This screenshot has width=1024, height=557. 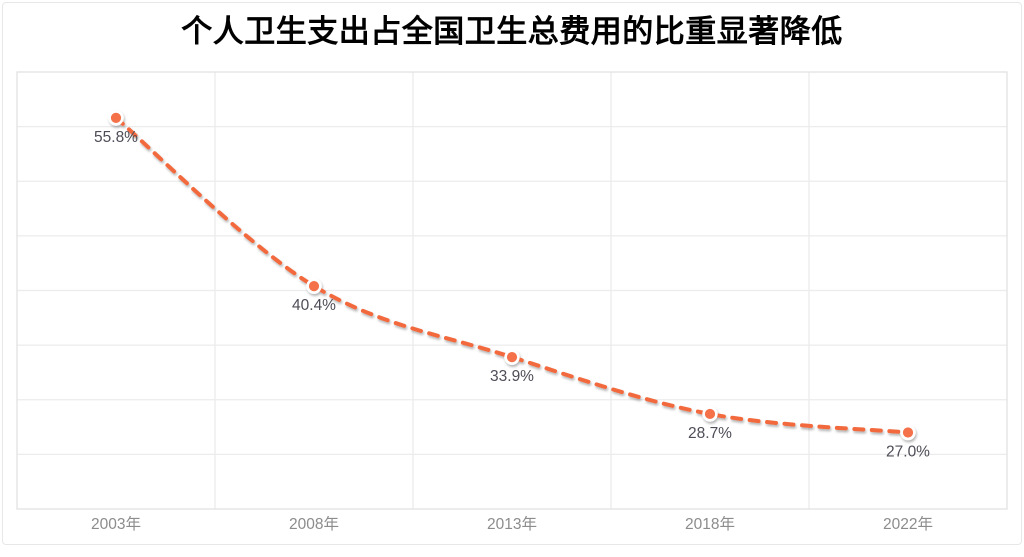 I want to click on data-point-label: 55.8%, so click(x=116, y=137).